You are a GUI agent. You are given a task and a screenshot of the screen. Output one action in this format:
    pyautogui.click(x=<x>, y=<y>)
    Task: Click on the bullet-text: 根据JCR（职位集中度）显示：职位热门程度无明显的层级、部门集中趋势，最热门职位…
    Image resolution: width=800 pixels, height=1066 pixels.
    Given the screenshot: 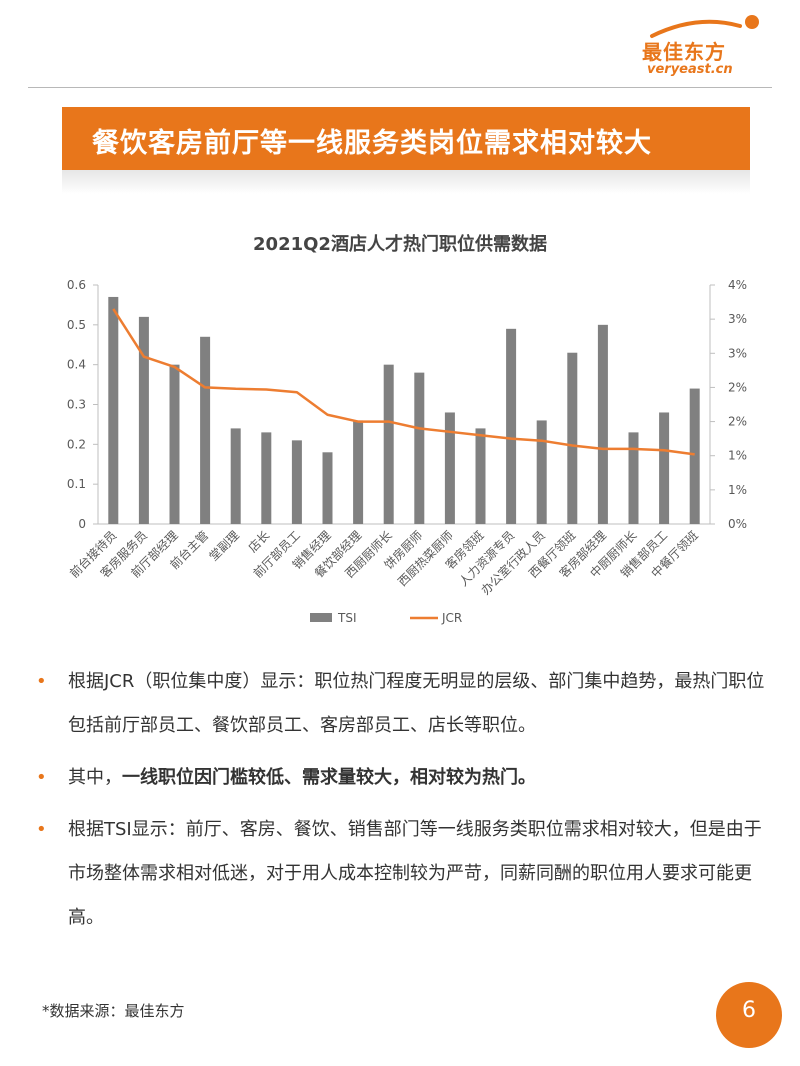 What is the action you would take?
    pyautogui.click(x=416, y=703)
    